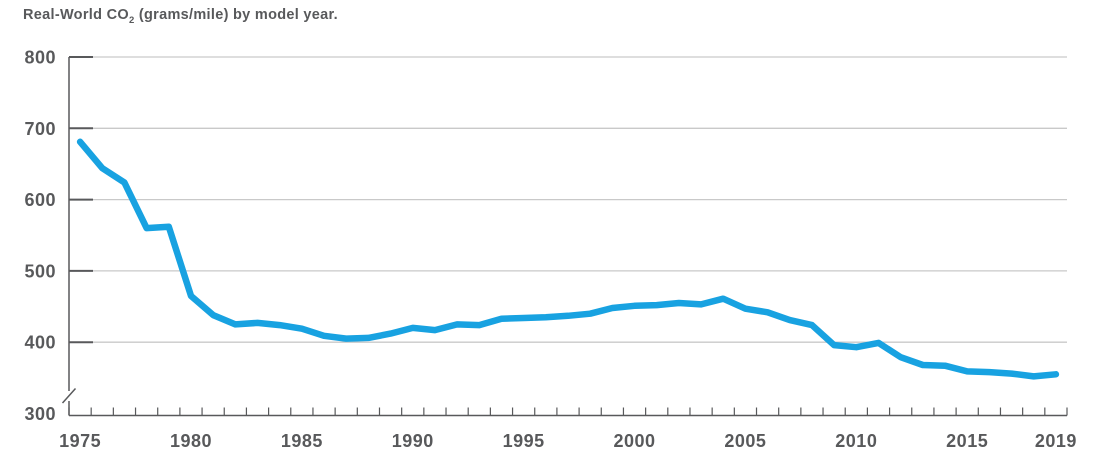 Image resolution: width=1100 pixels, height=471 pixels. What do you see at coordinates (635, 441) in the screenshot?
I see `x-tick-label: 2000` at bounding box center [635, 441].